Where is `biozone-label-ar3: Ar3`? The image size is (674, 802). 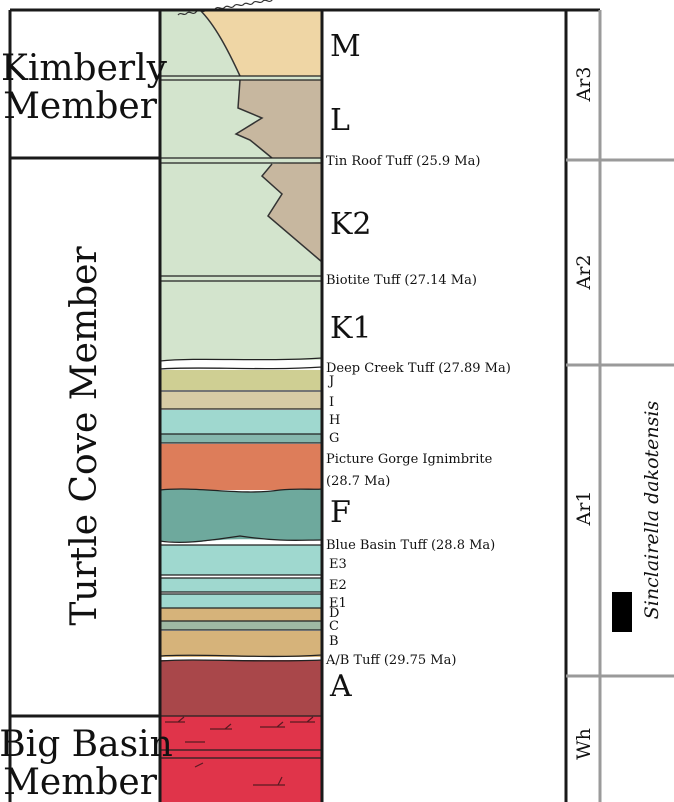
biozone-label-ar3: Ar3 is located at coordinates (584, 85).